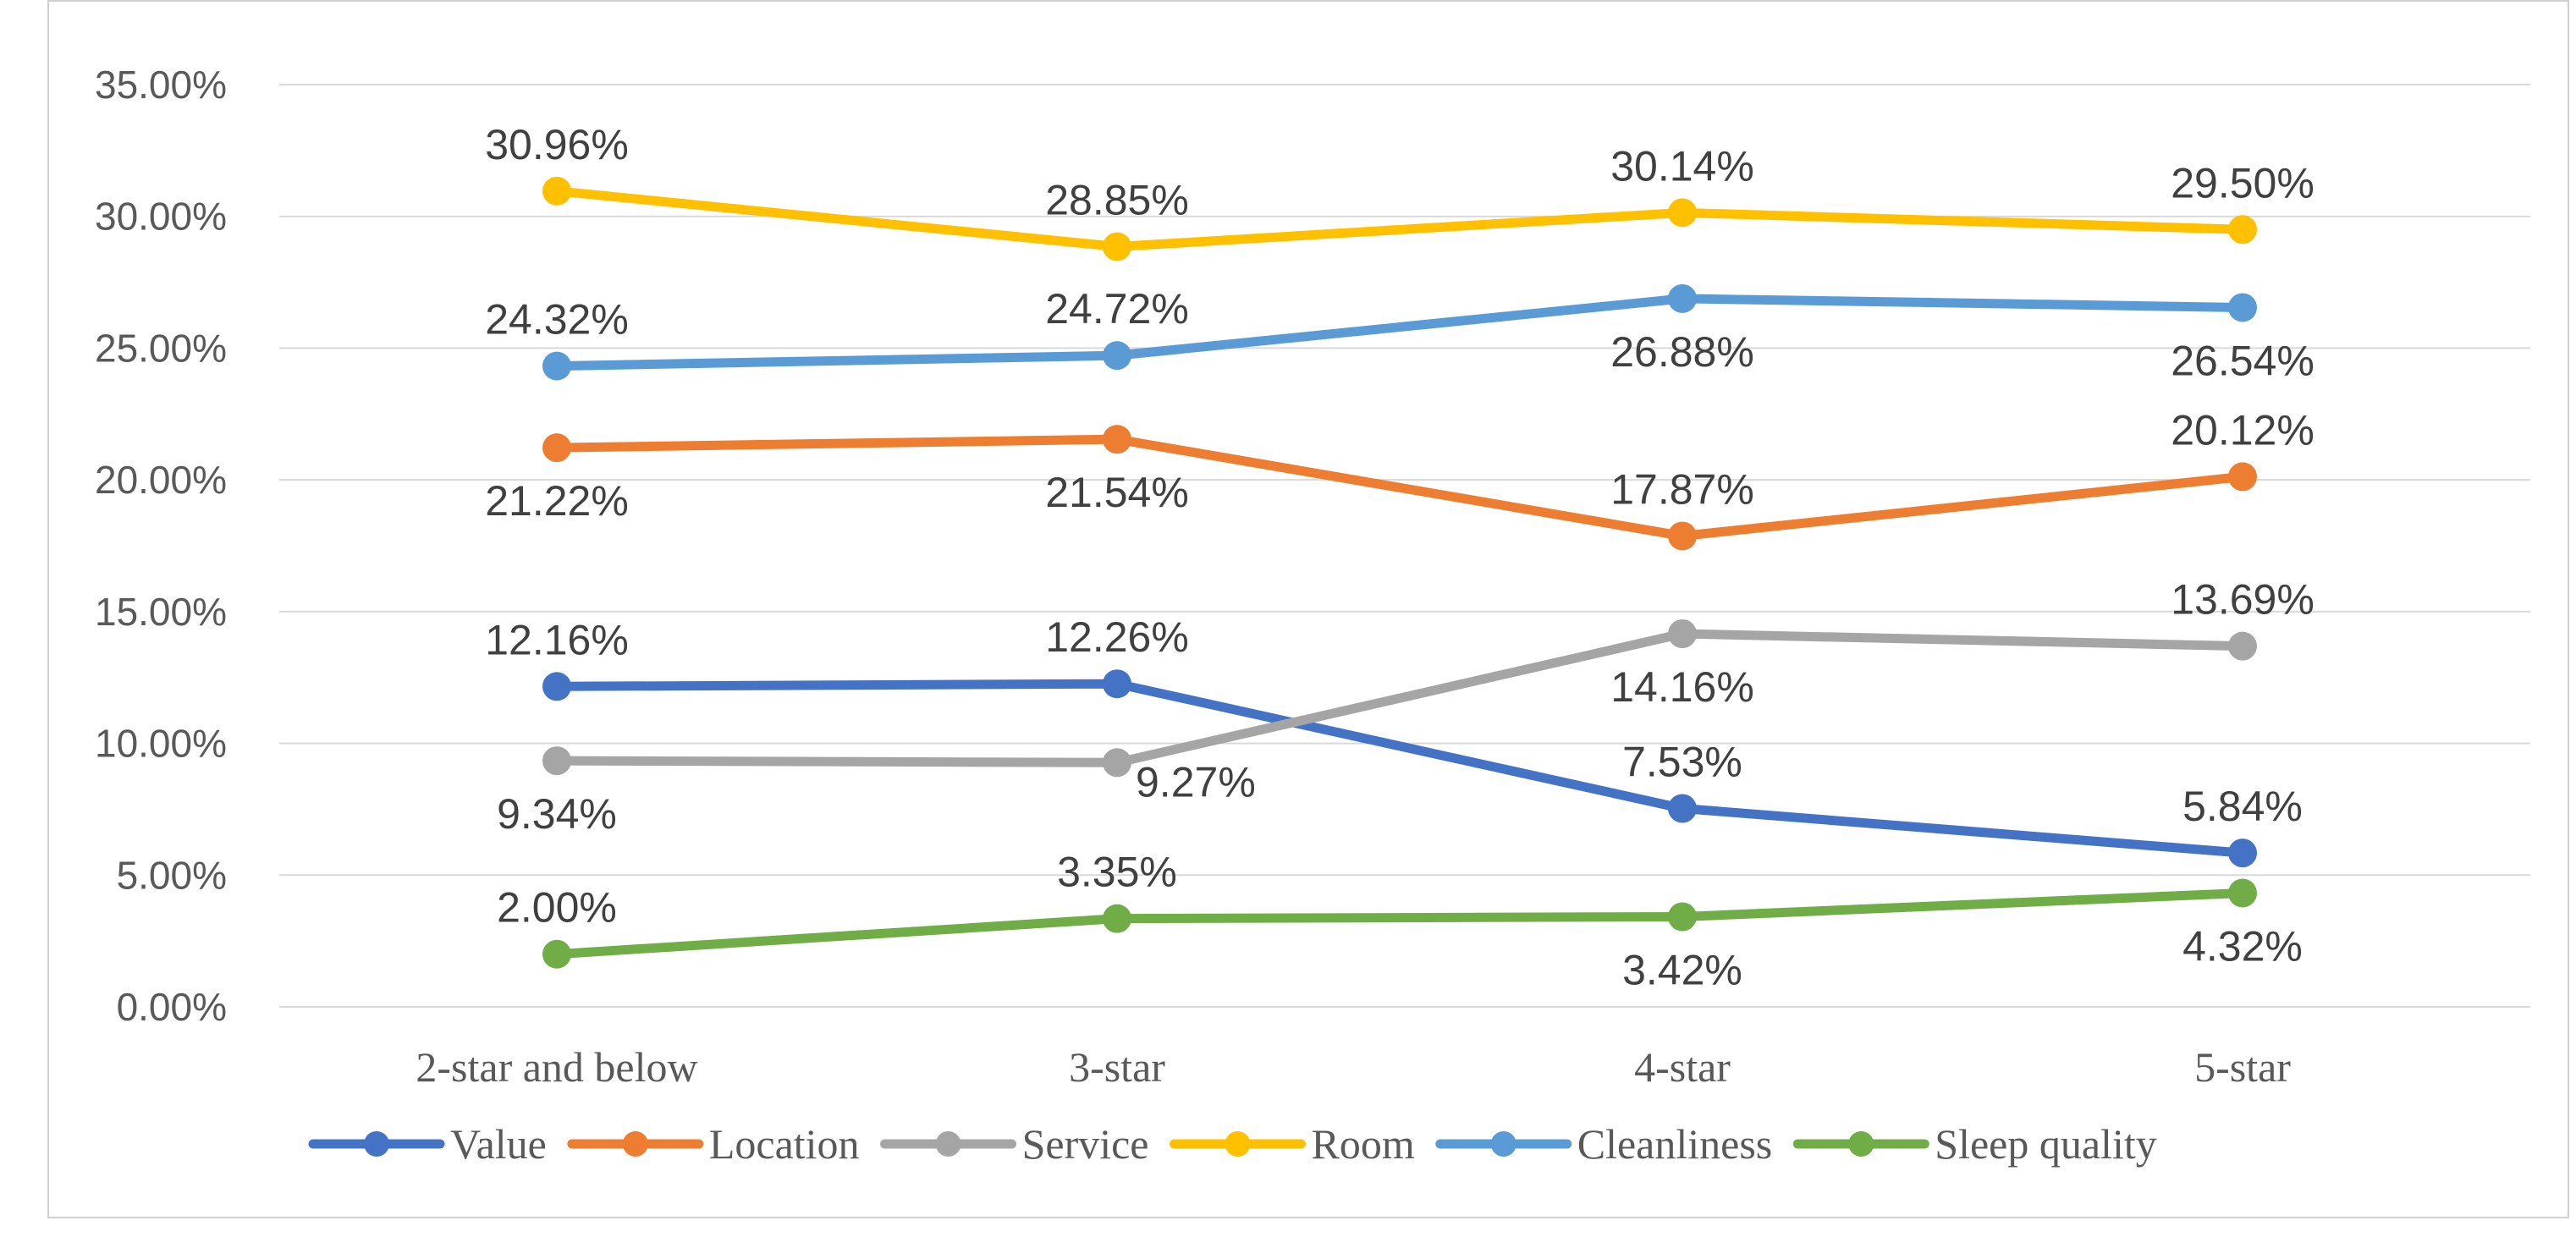 This screenshot has height=1237, width=2576. Describe the element at coordinates (1117, 309) in the screenshot. I see `data-label-cleanliness: 24.72%` at that location.